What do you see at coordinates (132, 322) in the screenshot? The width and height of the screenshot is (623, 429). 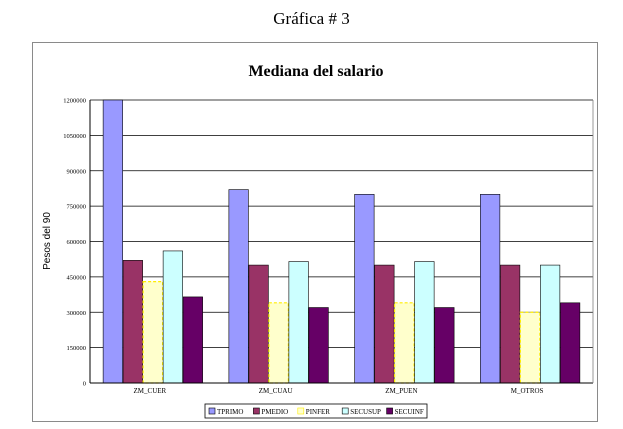 I see `bar-pmedio-zm_cuer` at bounding box center [132, 322].